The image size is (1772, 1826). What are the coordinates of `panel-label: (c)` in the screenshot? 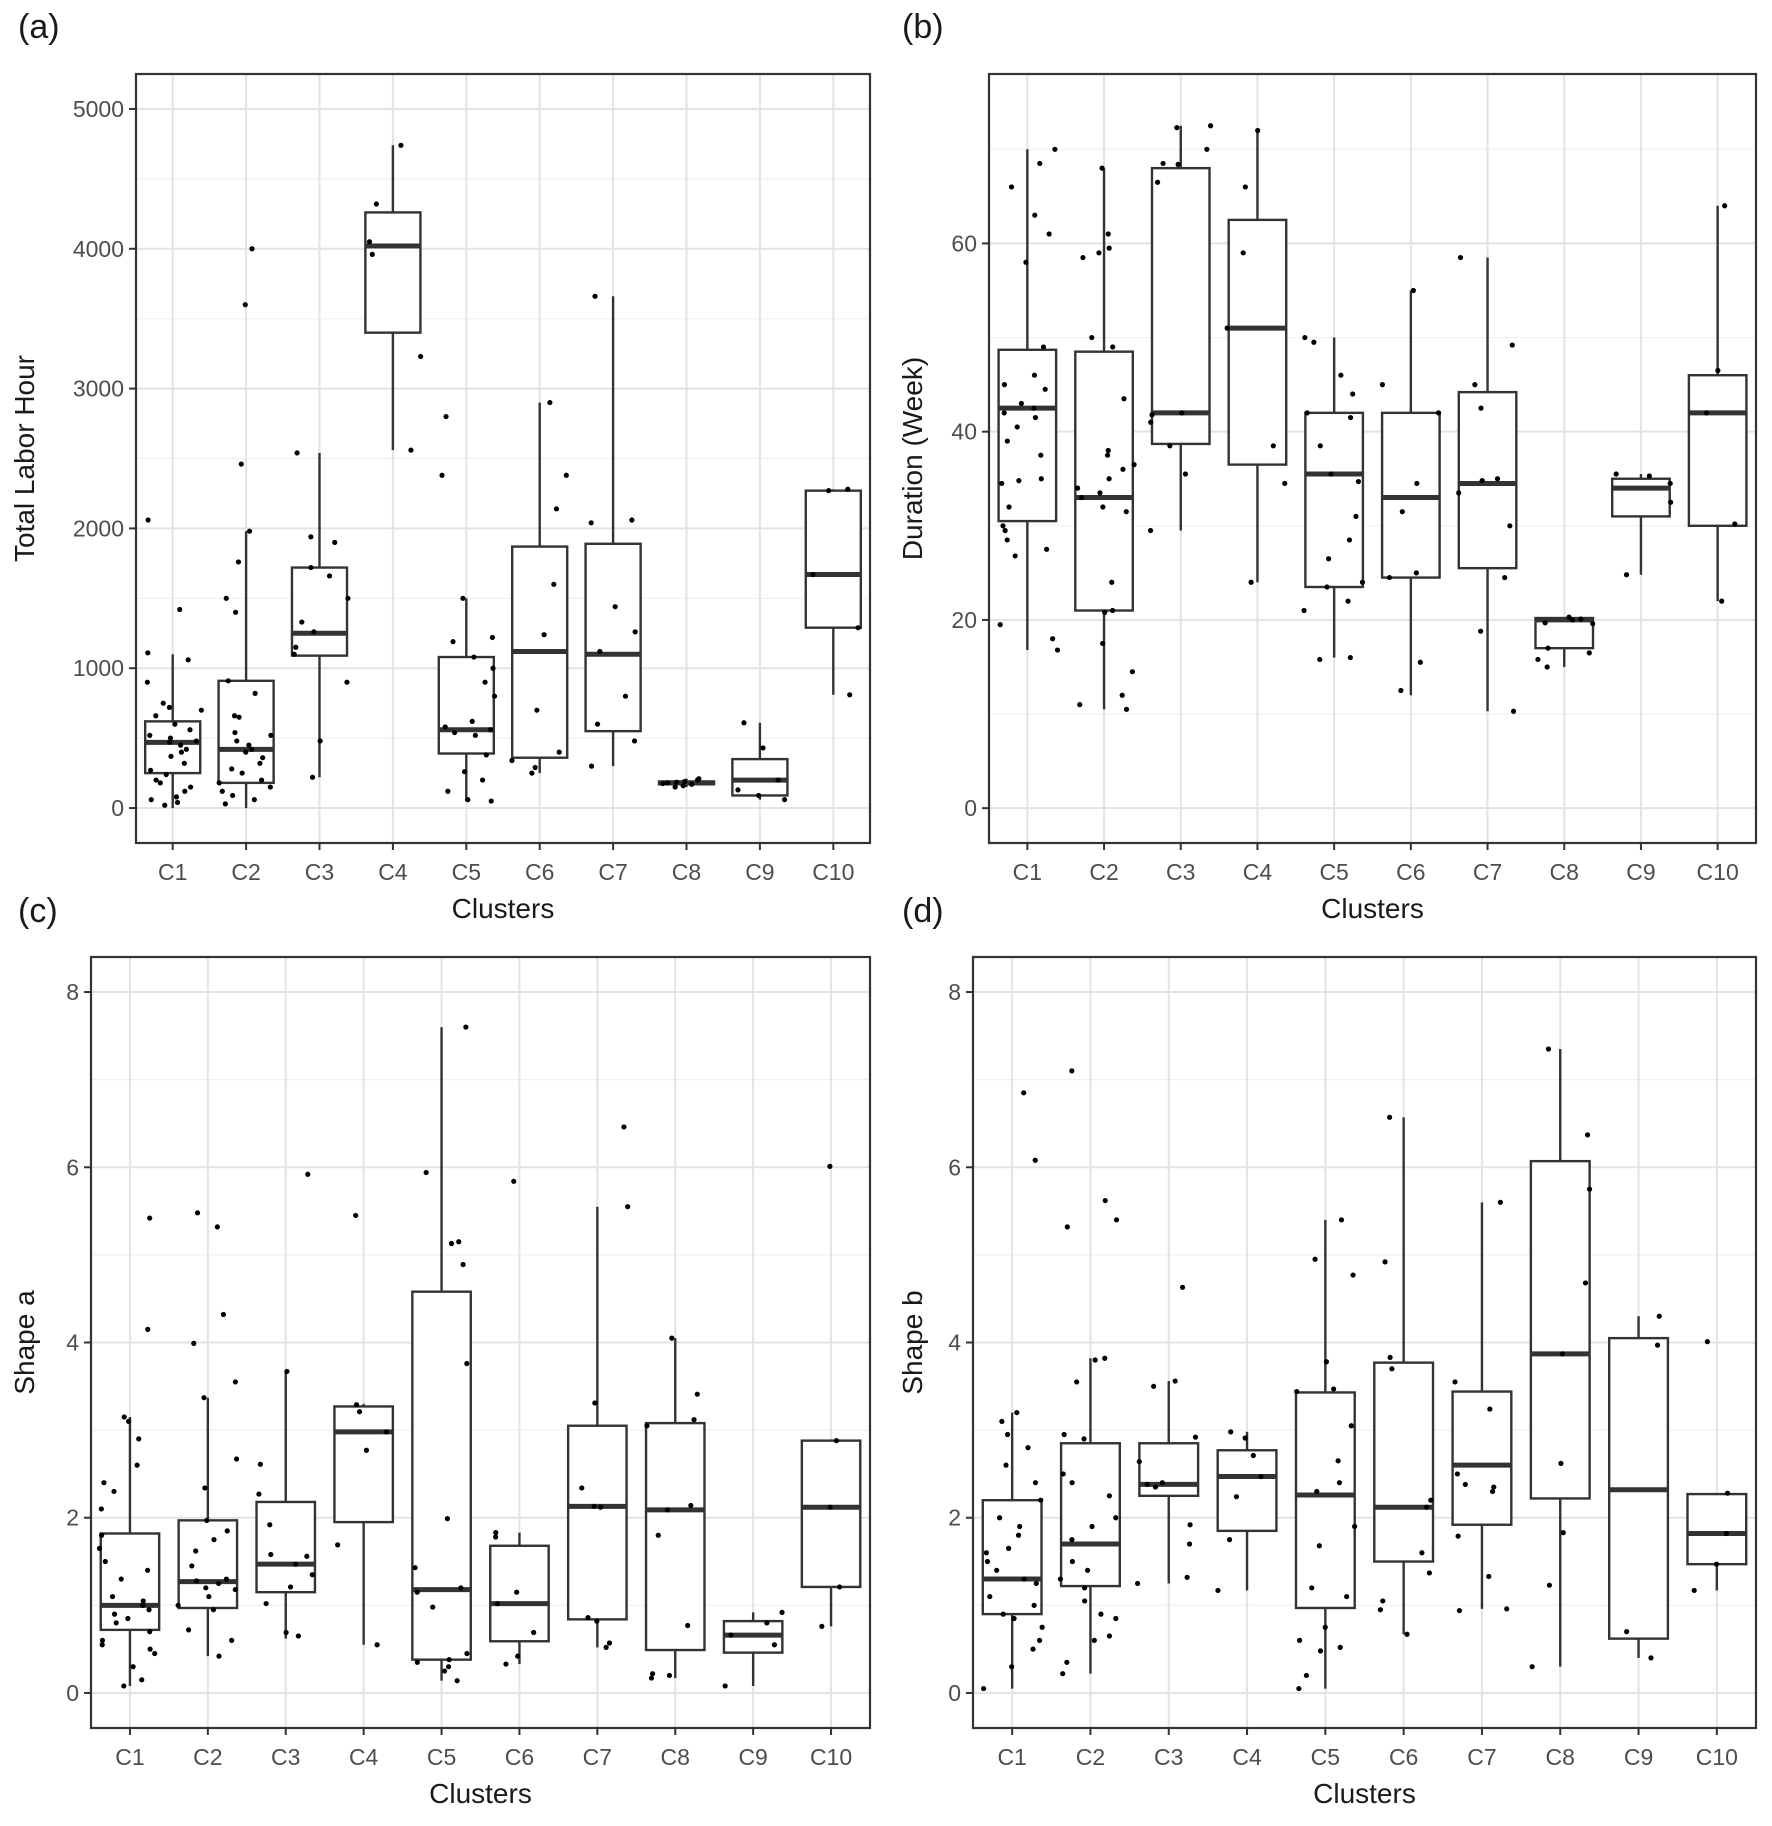 It's located at (38, 911).